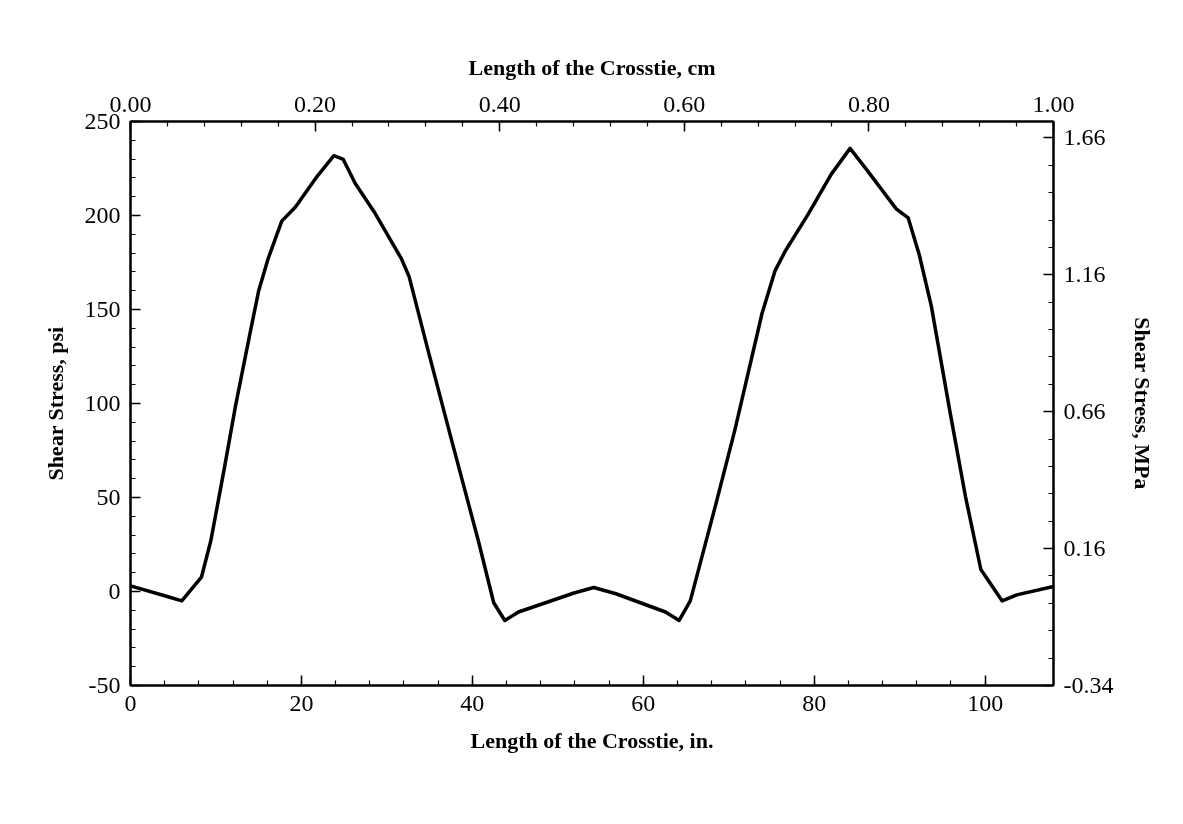 The width and height of the screenshot is (1183, 824). Describe the element at coordinates (1143, 403) in the screenshot. I see `y2-axis-title: Shear Stress, MPa` at that location.